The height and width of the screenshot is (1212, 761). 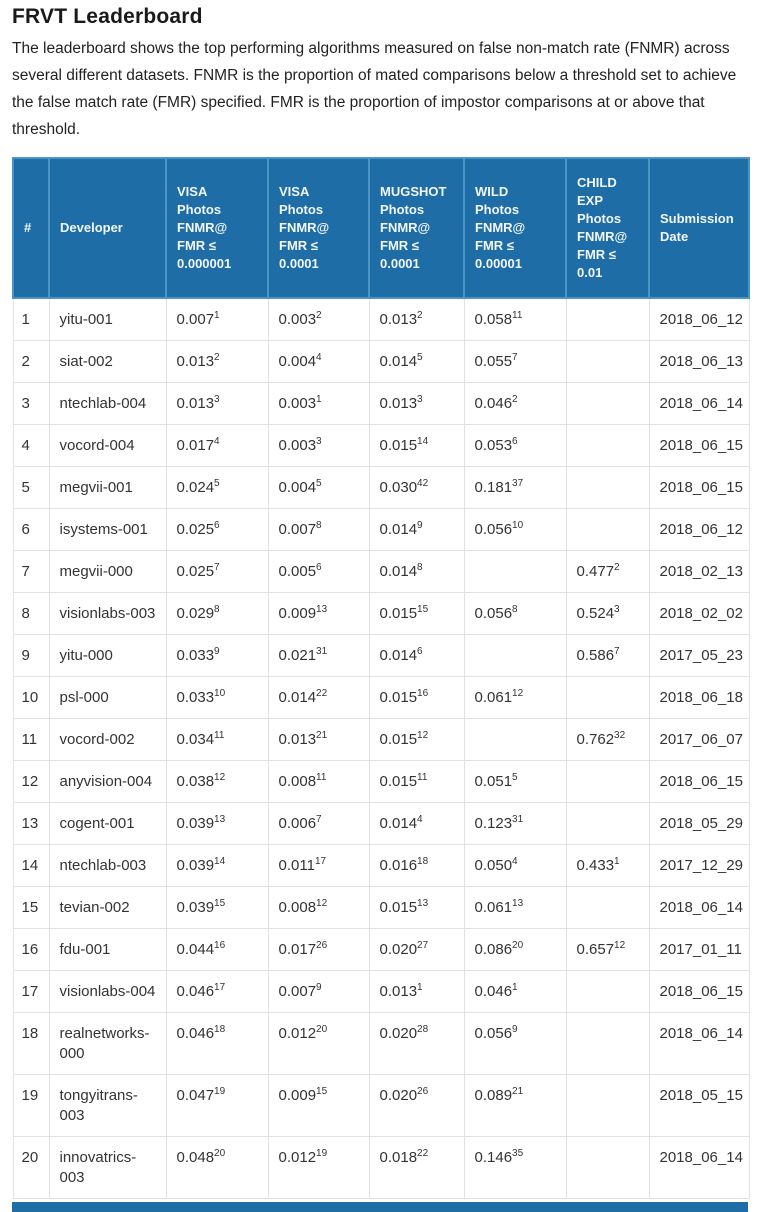 What do you see at coordinates (31, 445) in the screenshot?
I see `rank-cell: 4` at bounding box center [31, 445].